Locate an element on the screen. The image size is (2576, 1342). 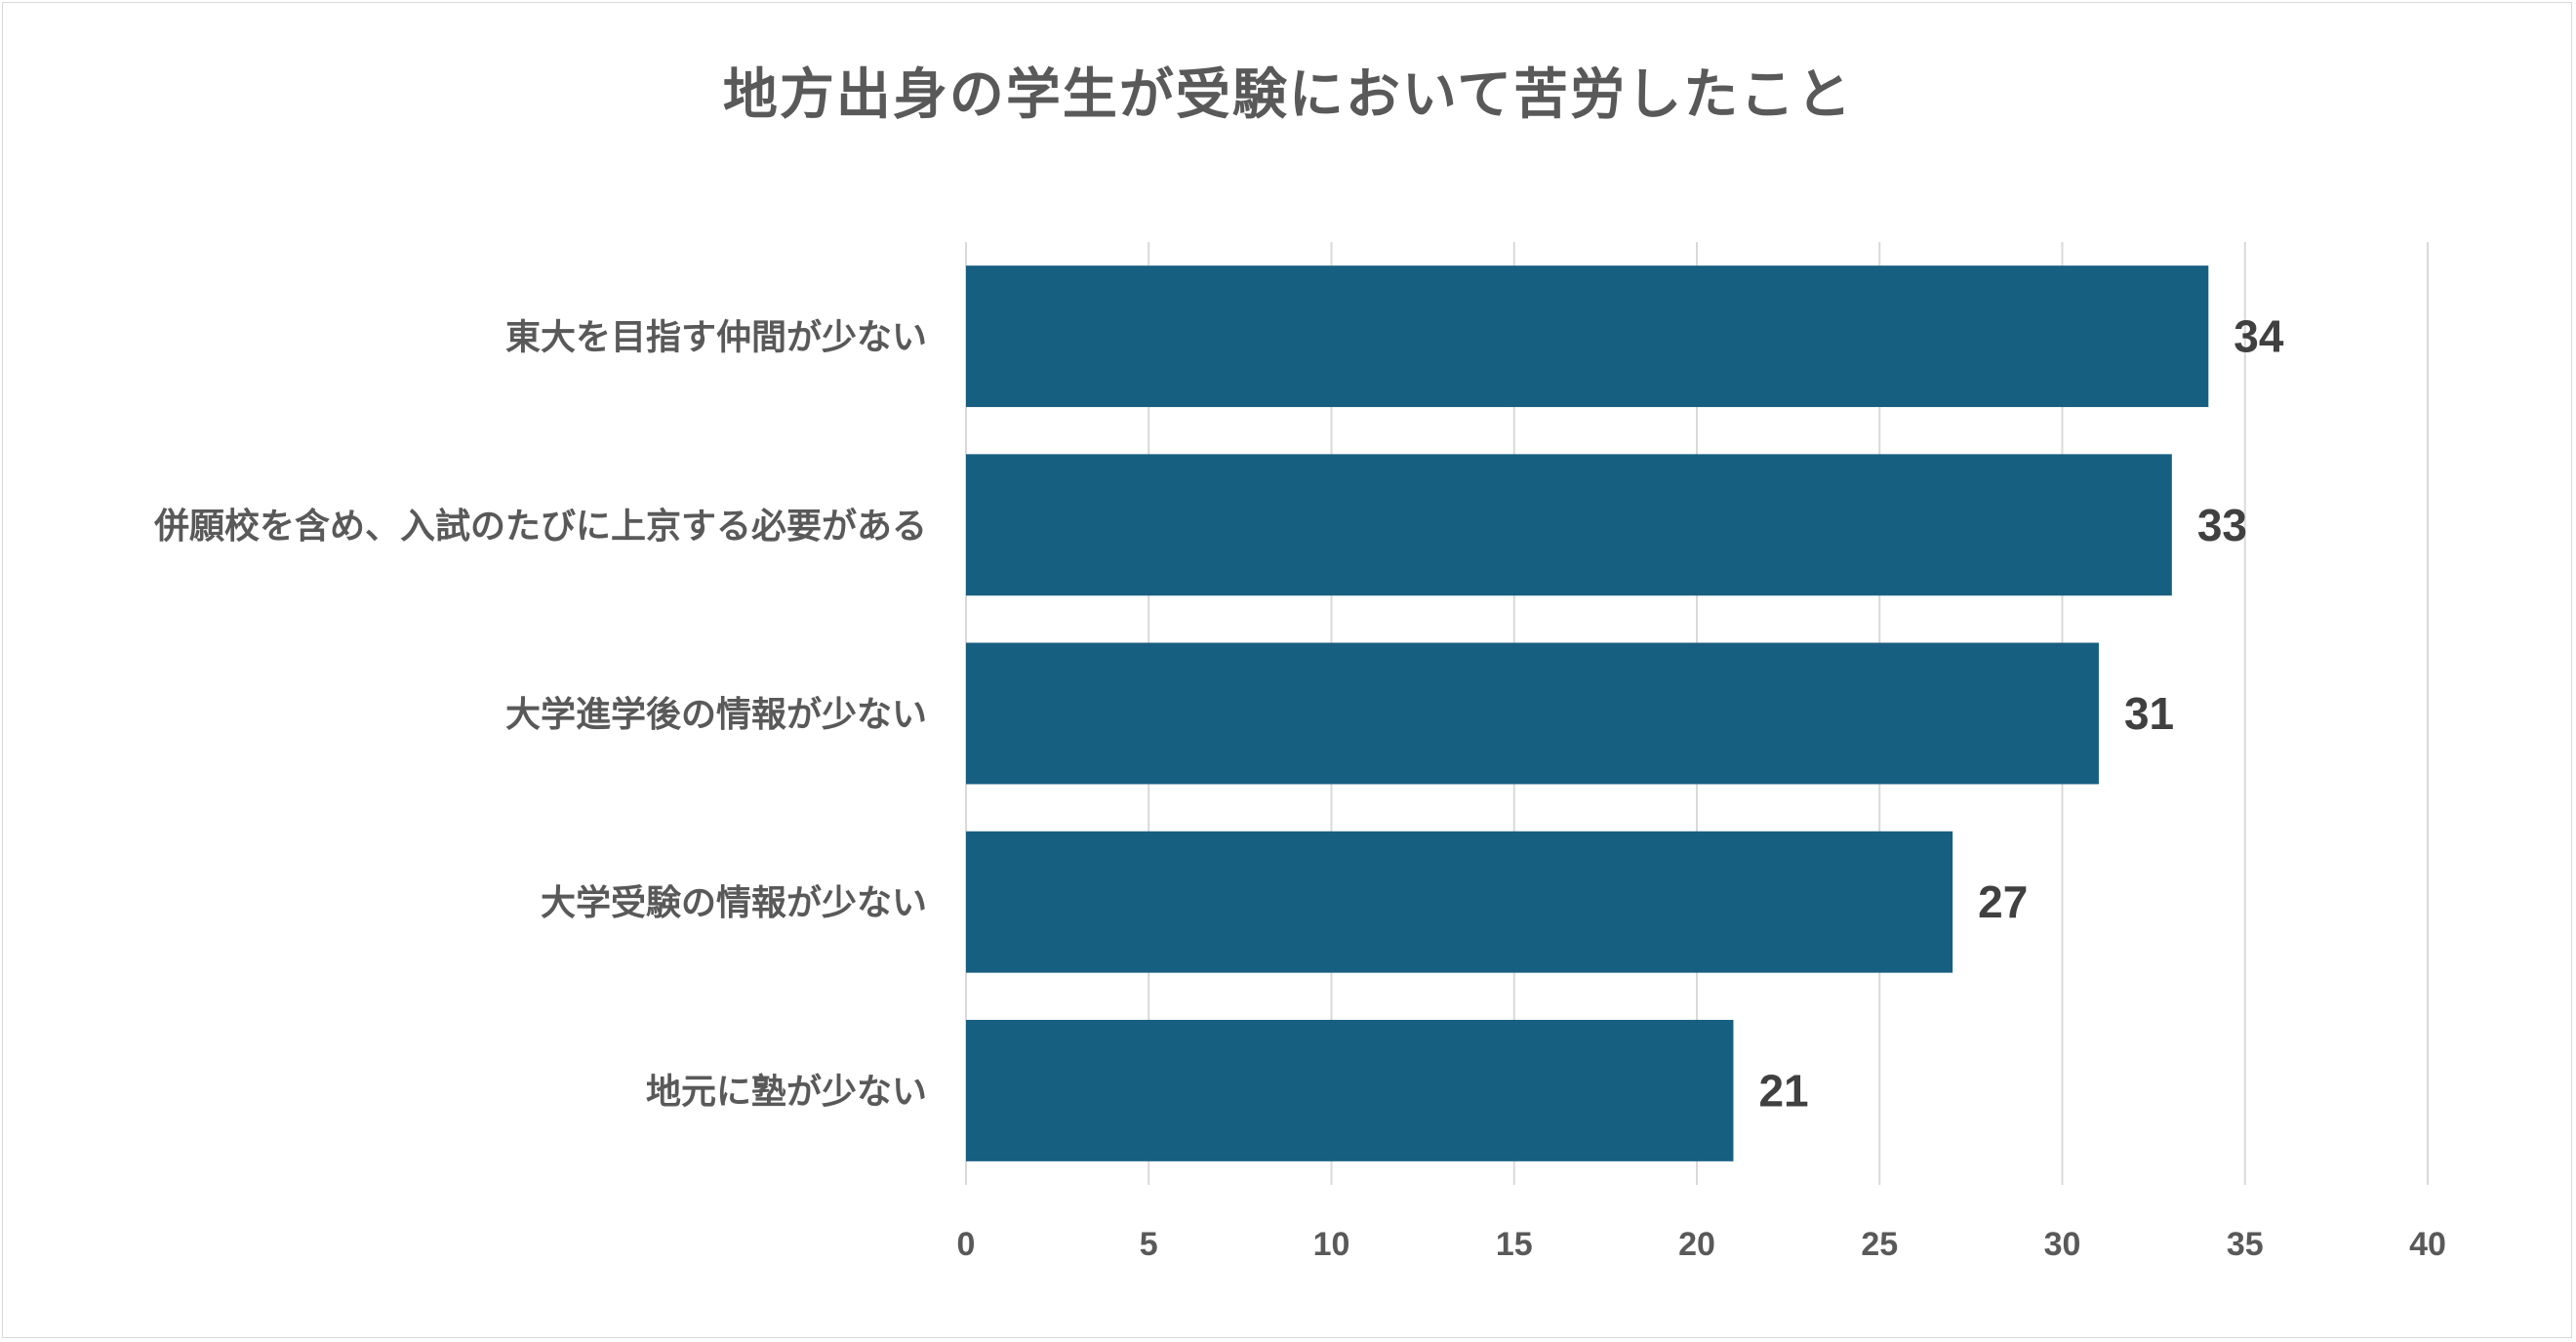
category-label: 大学受験の情報が少ない is located at coordinates (734, 902).